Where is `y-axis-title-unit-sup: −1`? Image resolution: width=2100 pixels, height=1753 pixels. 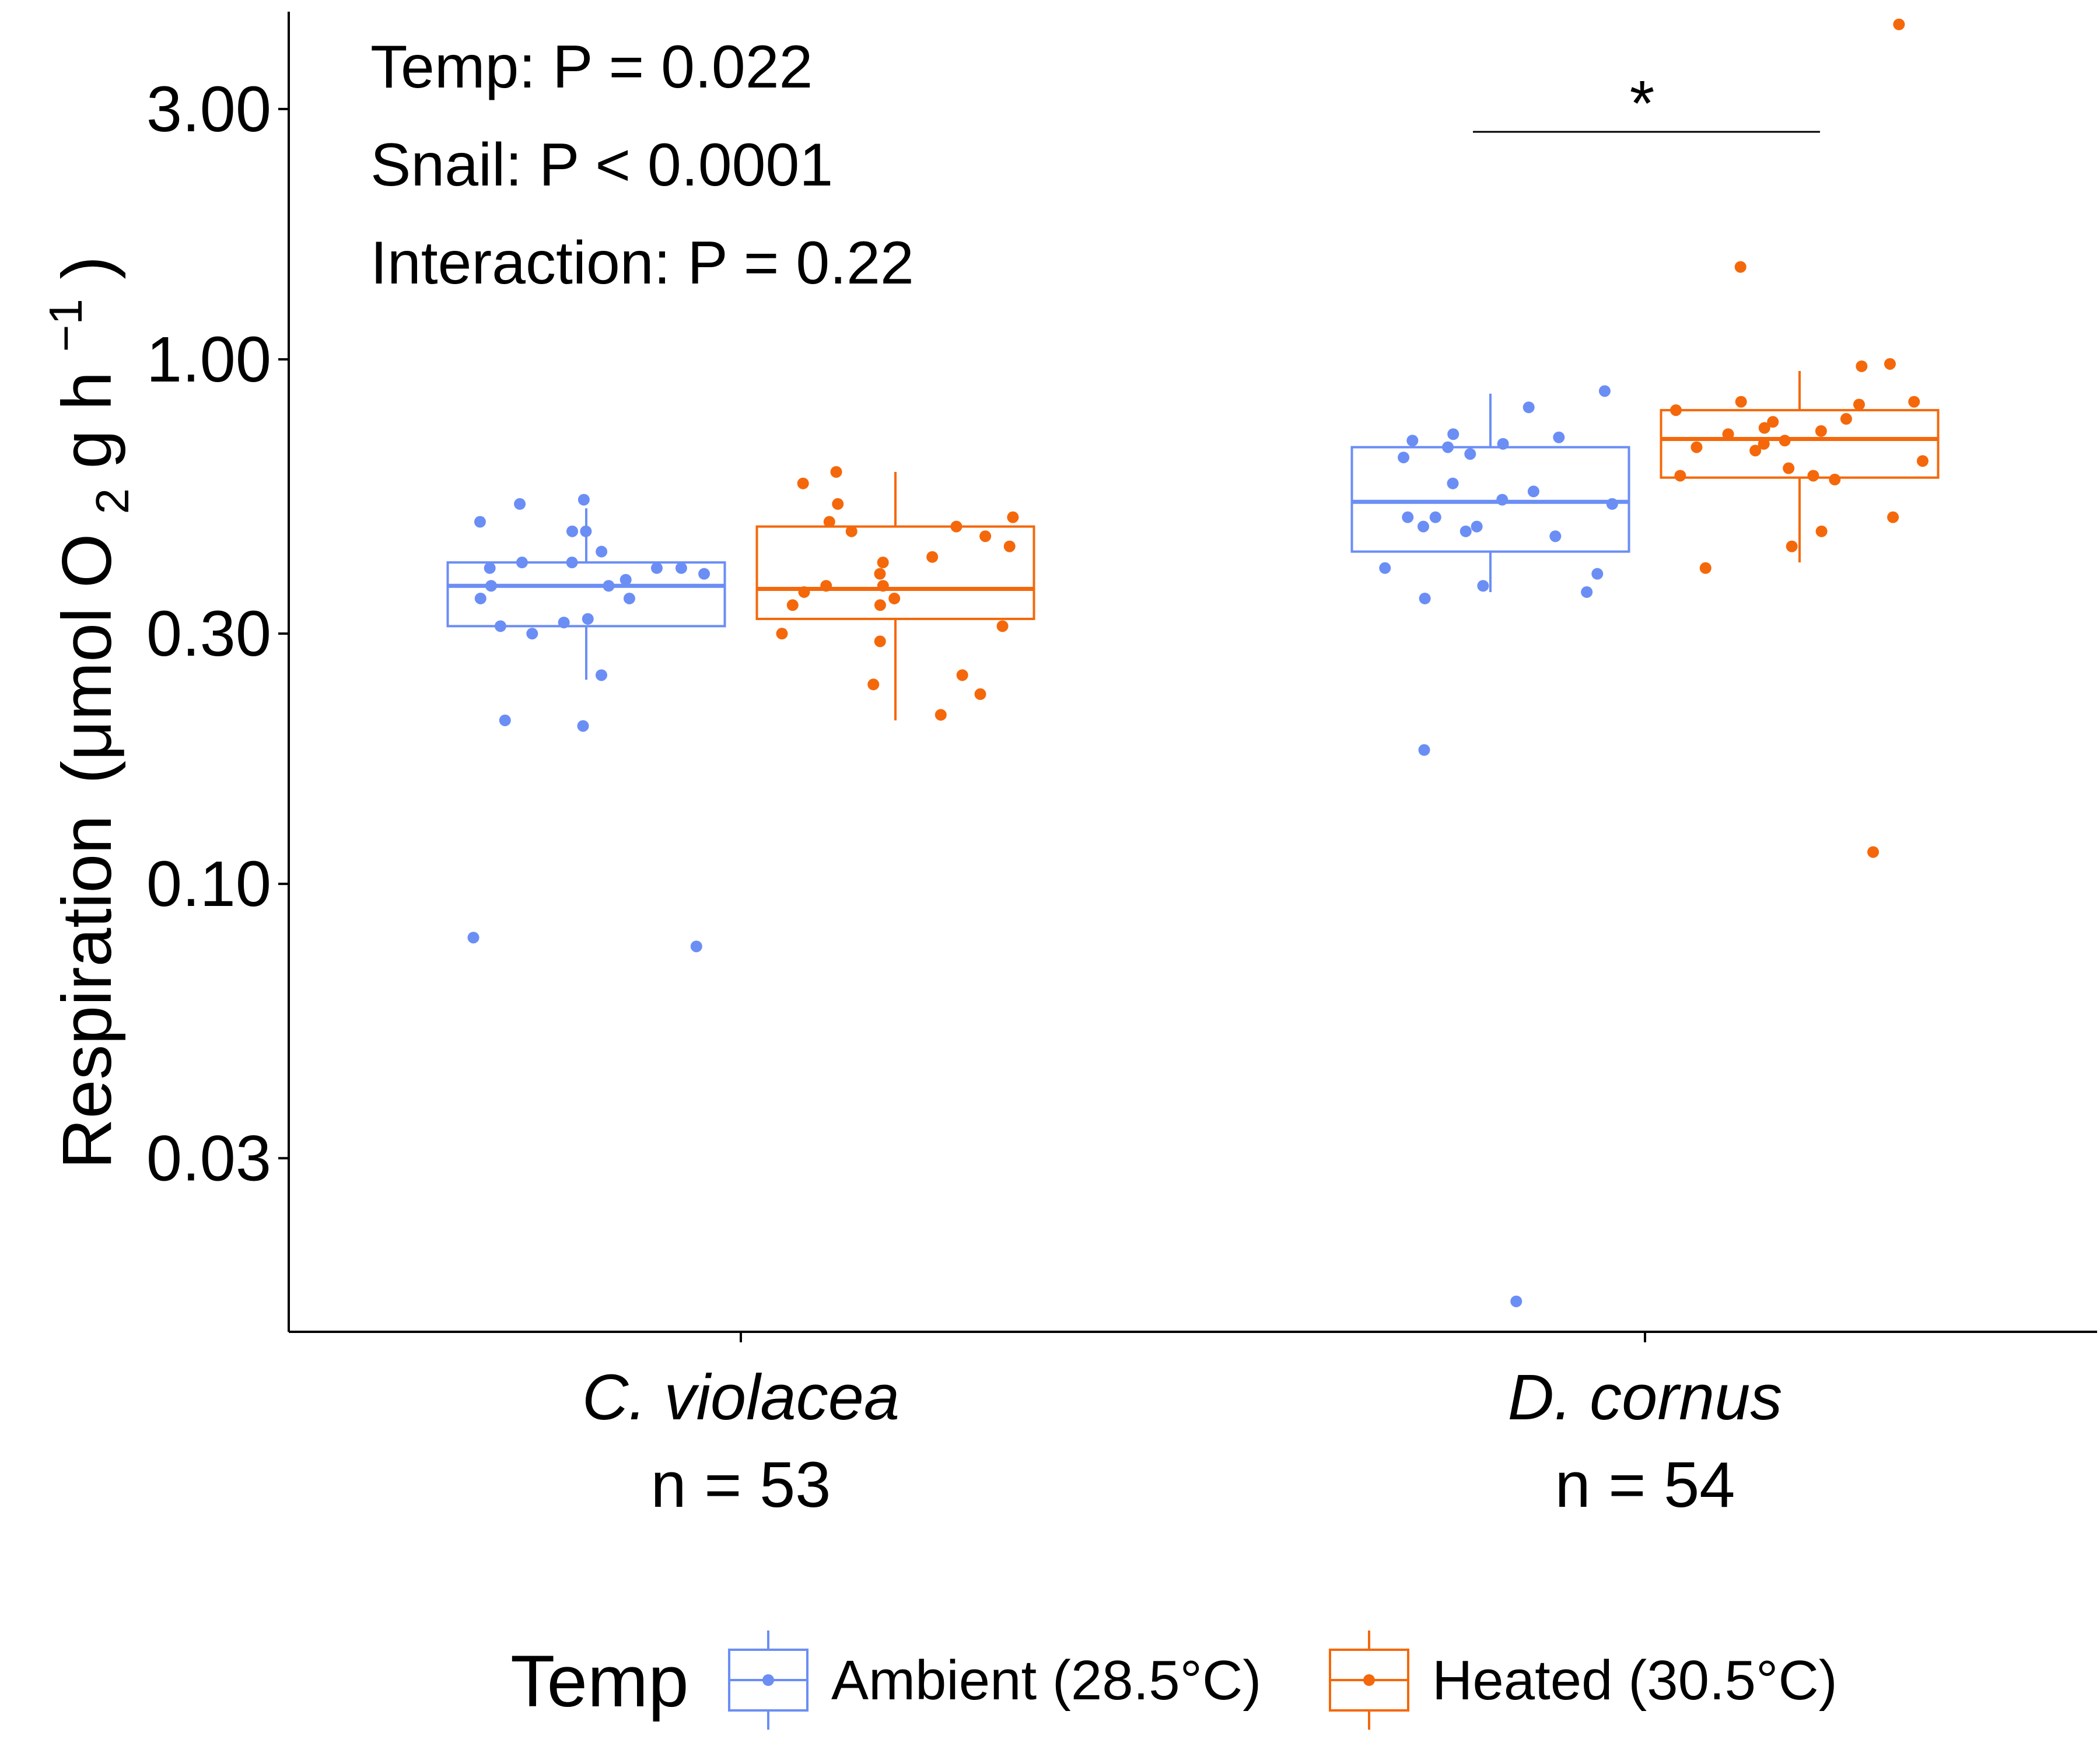 y-axis-title-unit-sup: −1 is located at coordinates (66, 325).